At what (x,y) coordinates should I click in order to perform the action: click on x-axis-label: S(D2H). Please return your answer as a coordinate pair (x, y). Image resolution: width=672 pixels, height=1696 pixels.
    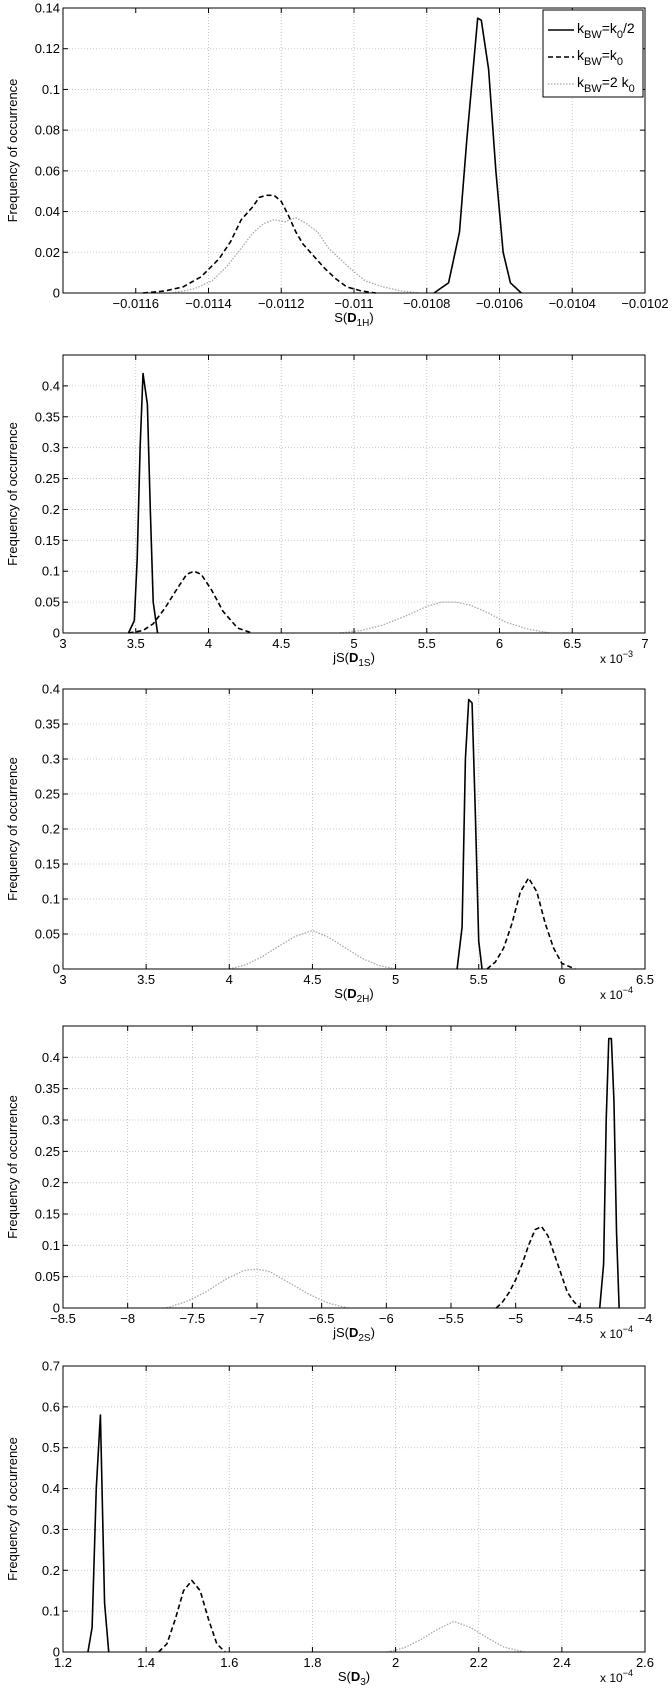
    Looking at the image, I should click on (354, 995).